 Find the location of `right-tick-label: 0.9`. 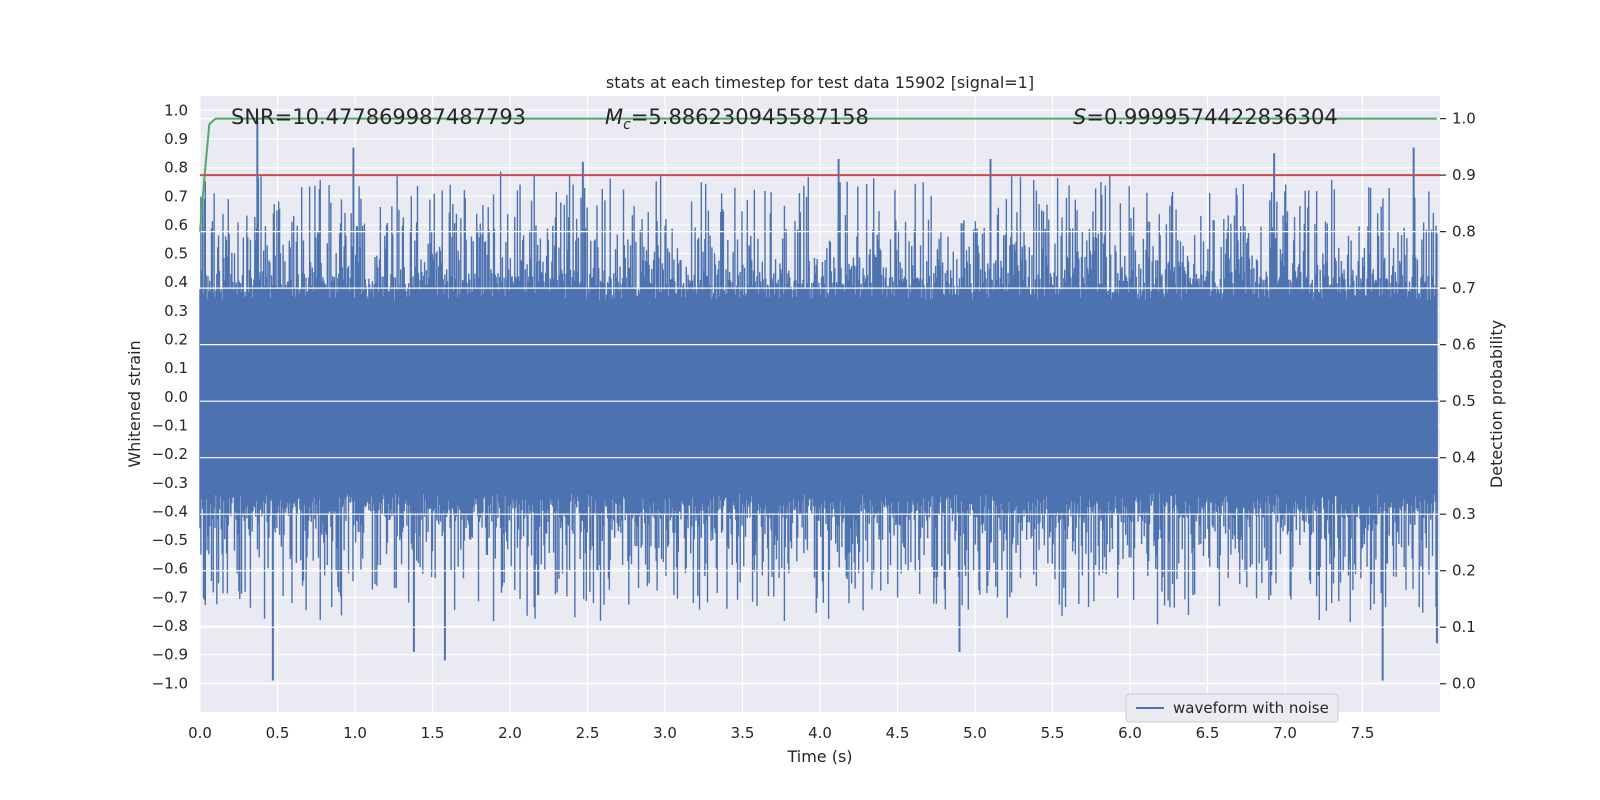

right-tick-label: 0.9 is located at coordinates (1464, 175).